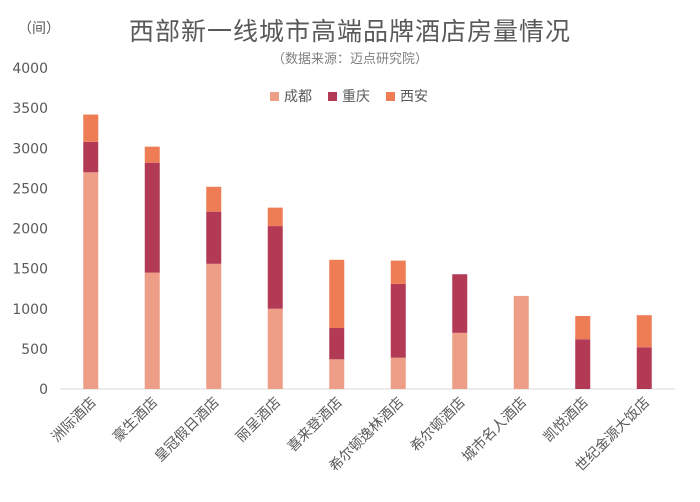 The image size is (700, 502). What do you see at coordinates (274, 96) in the screenshot?
I see `legend-swatch-chengdu` at bounding box center [274, 96].